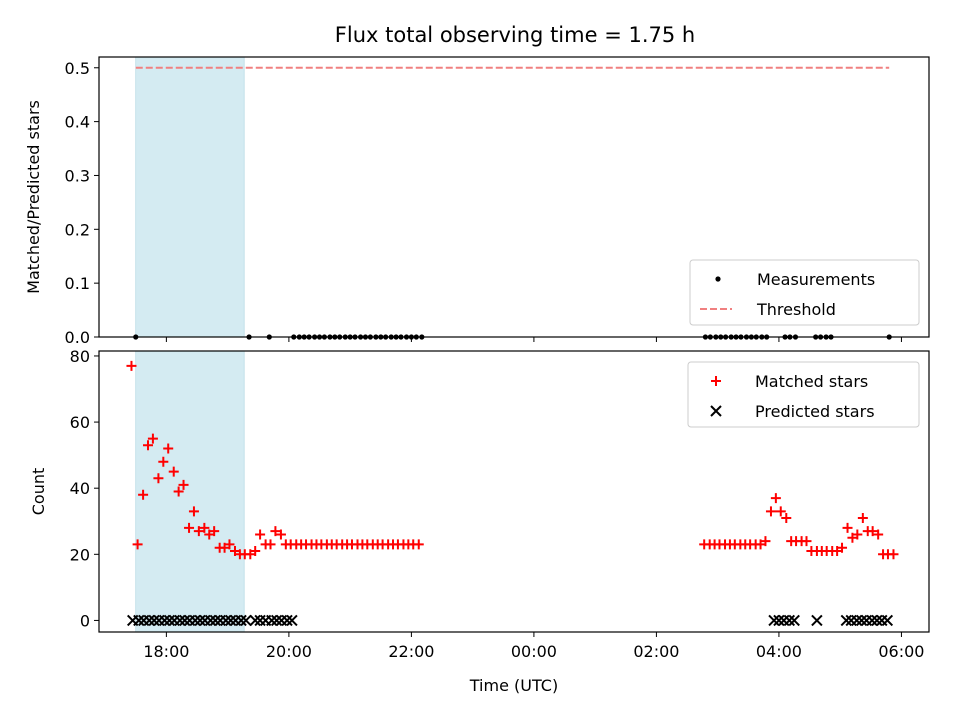 The image size is (960, 720). I want to click on y-tick-label: 0.4, so click(77, 122).